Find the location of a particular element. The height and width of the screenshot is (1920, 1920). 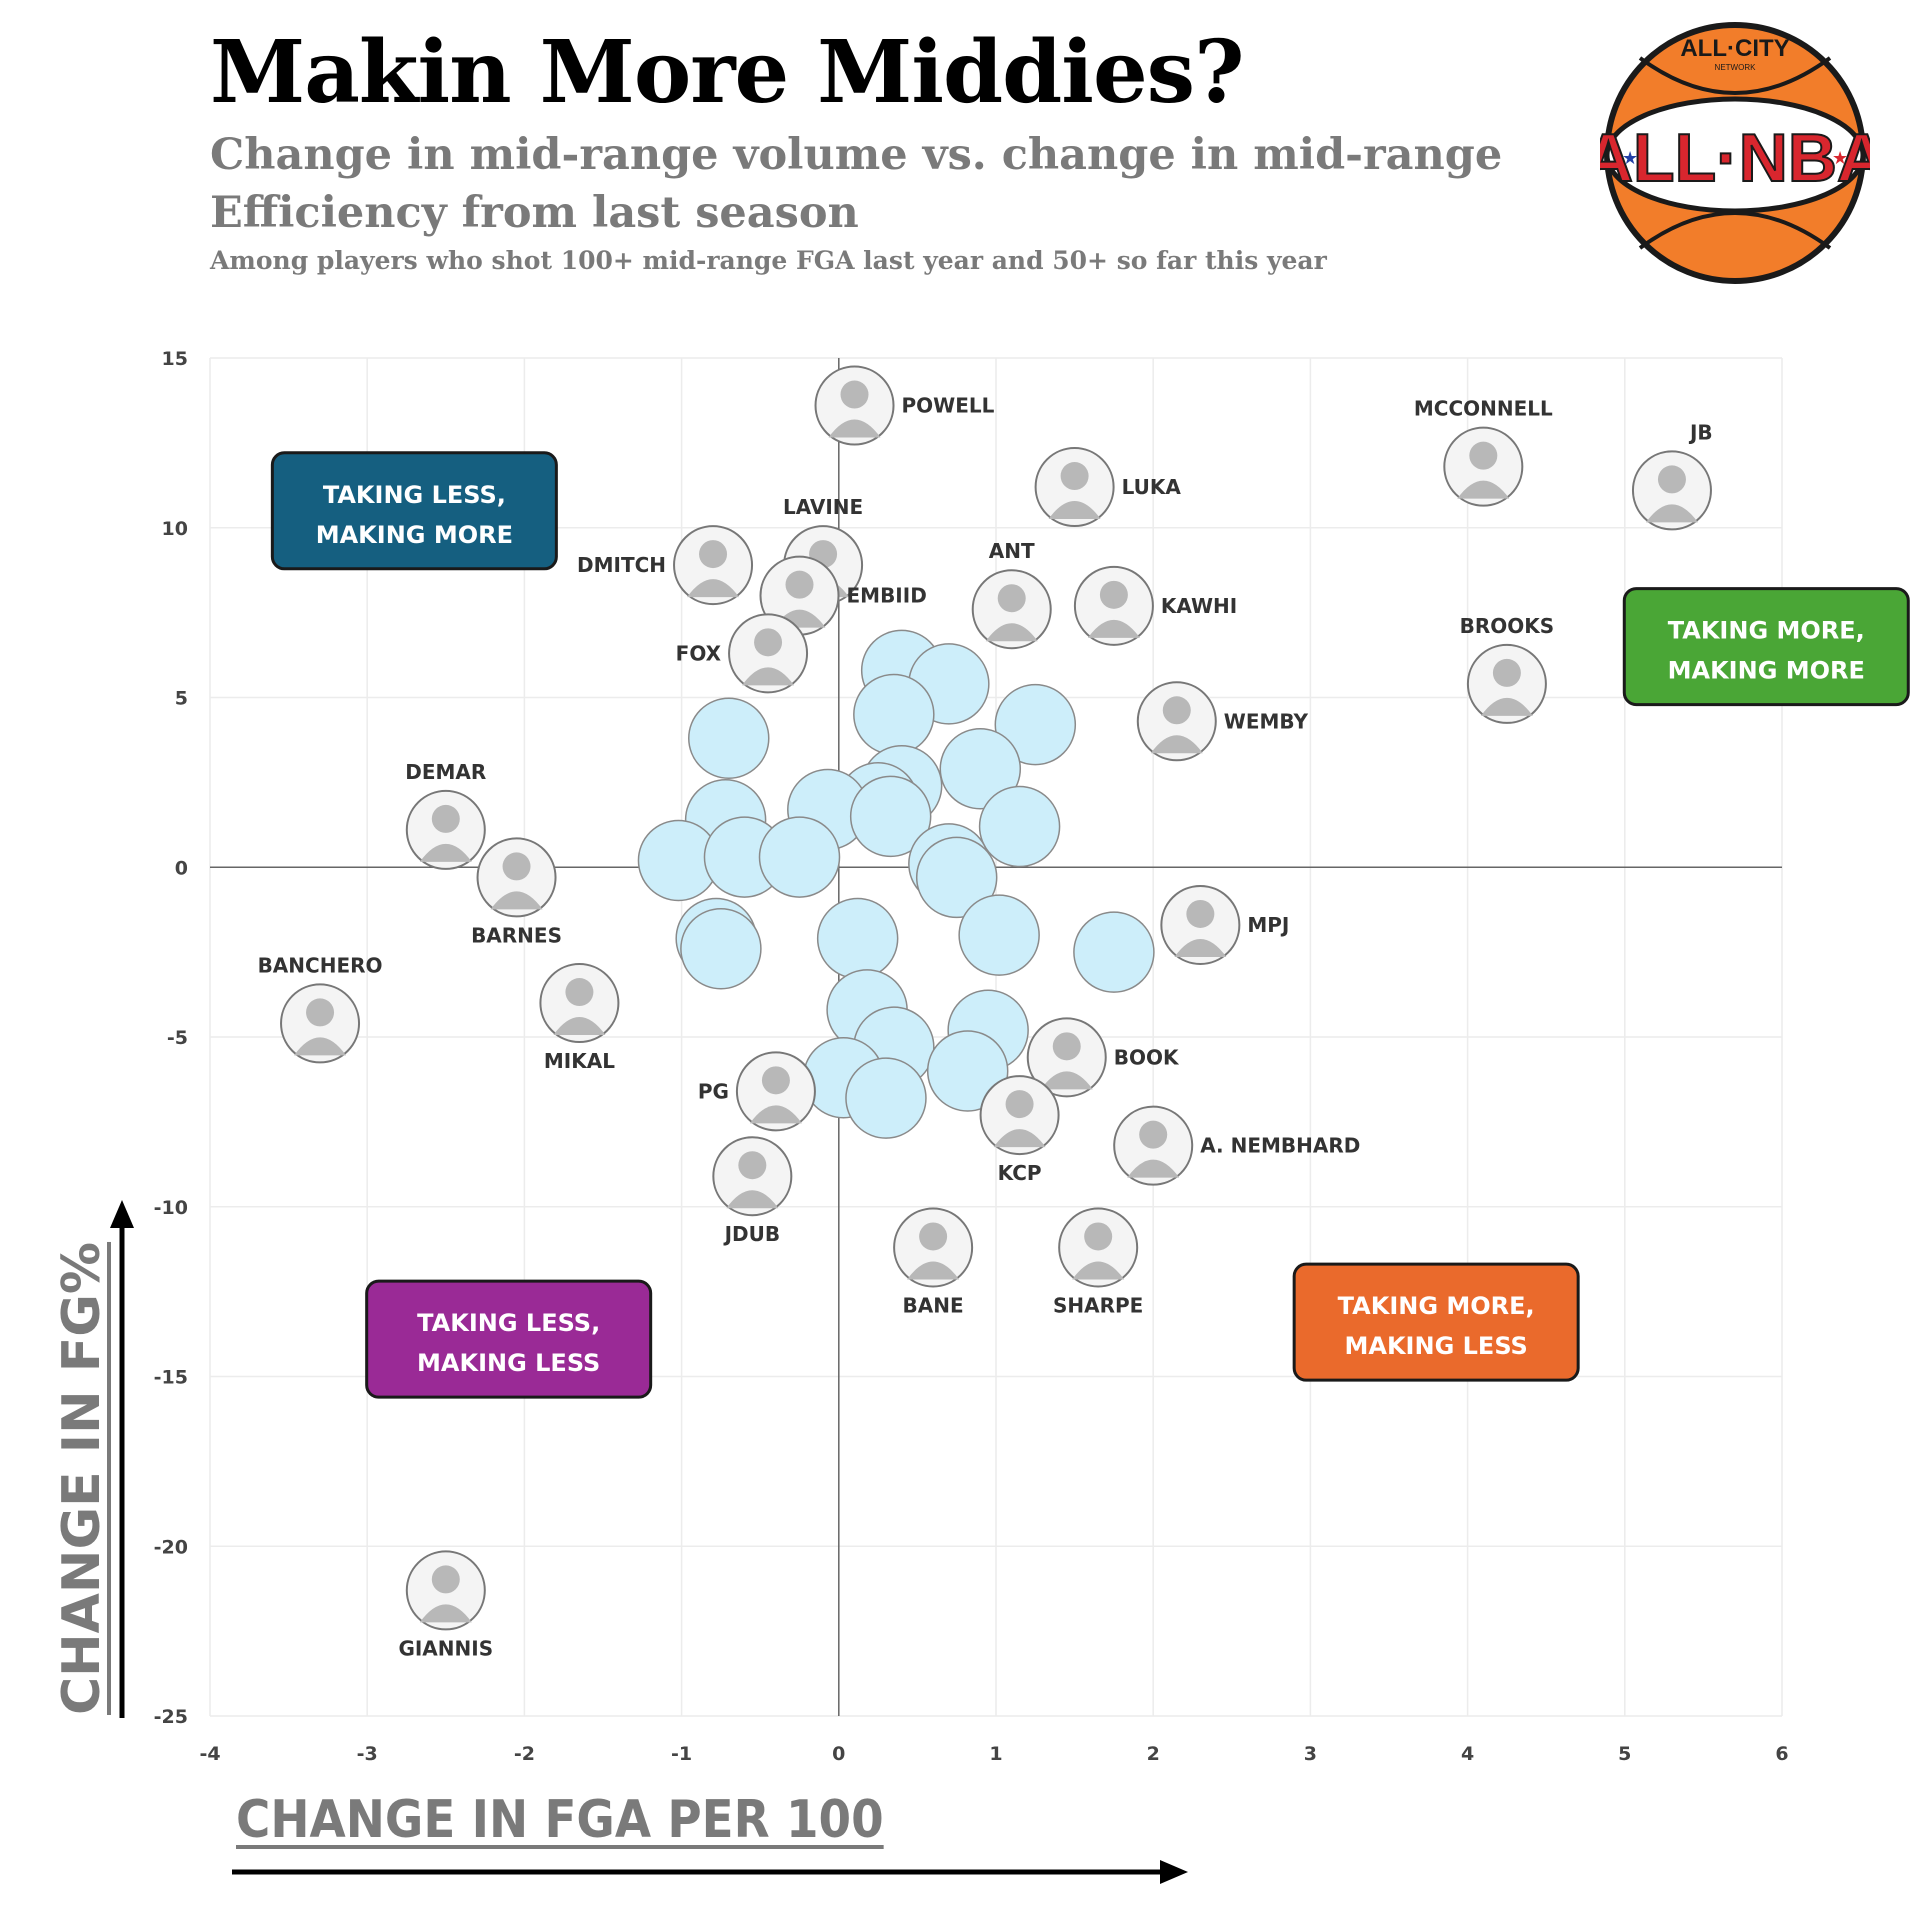

y-tick-label: 10 is located at coordinates (175, 529).